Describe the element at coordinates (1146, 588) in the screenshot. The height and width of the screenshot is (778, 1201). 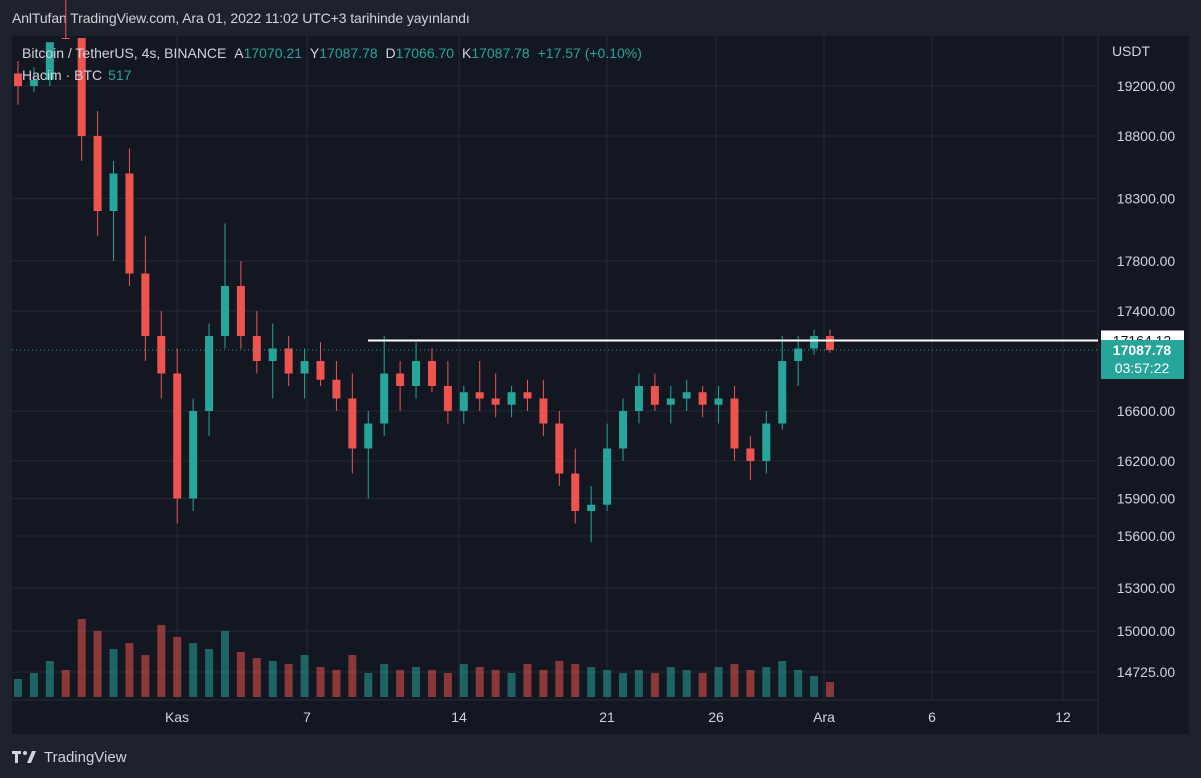
I see `price-tick-label: 15300.00` at that location.